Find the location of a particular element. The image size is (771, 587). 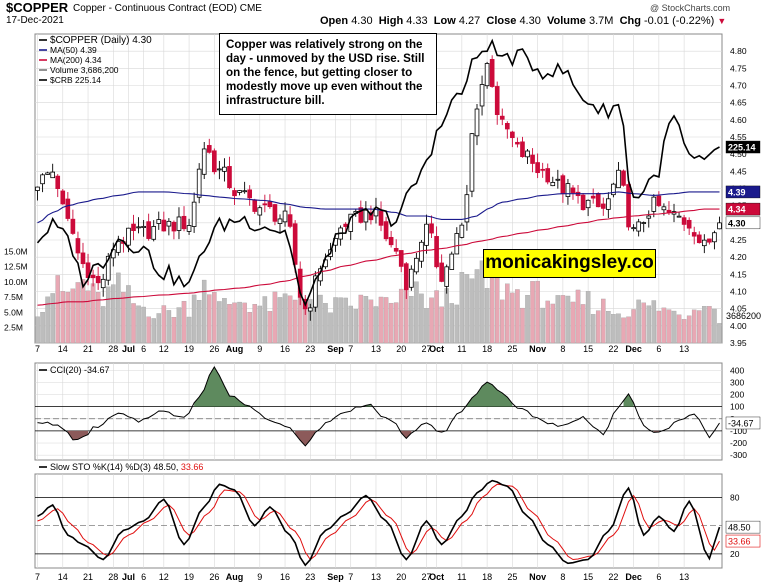

attribution: @ StockCharts.com is located at coordinates (690, 8).